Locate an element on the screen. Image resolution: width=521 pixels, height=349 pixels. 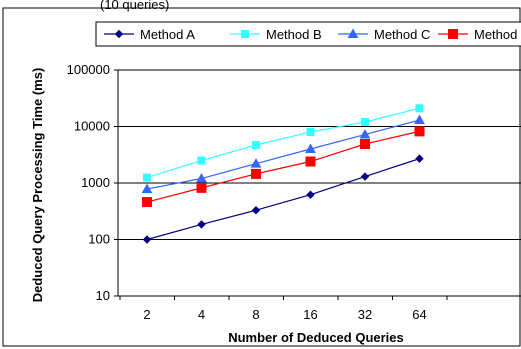
legend-label: Method C is located at coordinates (402, 34).